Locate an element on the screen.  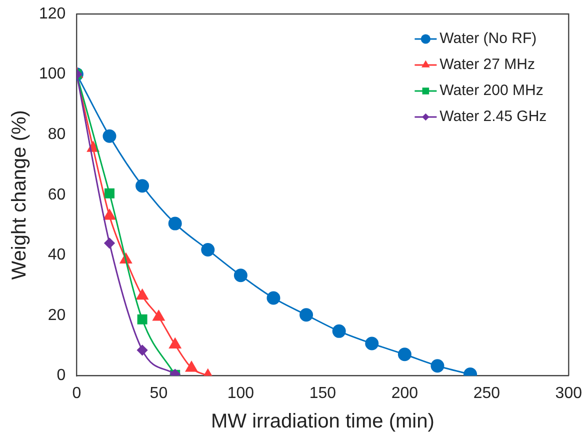
x-tick-label: 250 is located at coordinates (486, 393).